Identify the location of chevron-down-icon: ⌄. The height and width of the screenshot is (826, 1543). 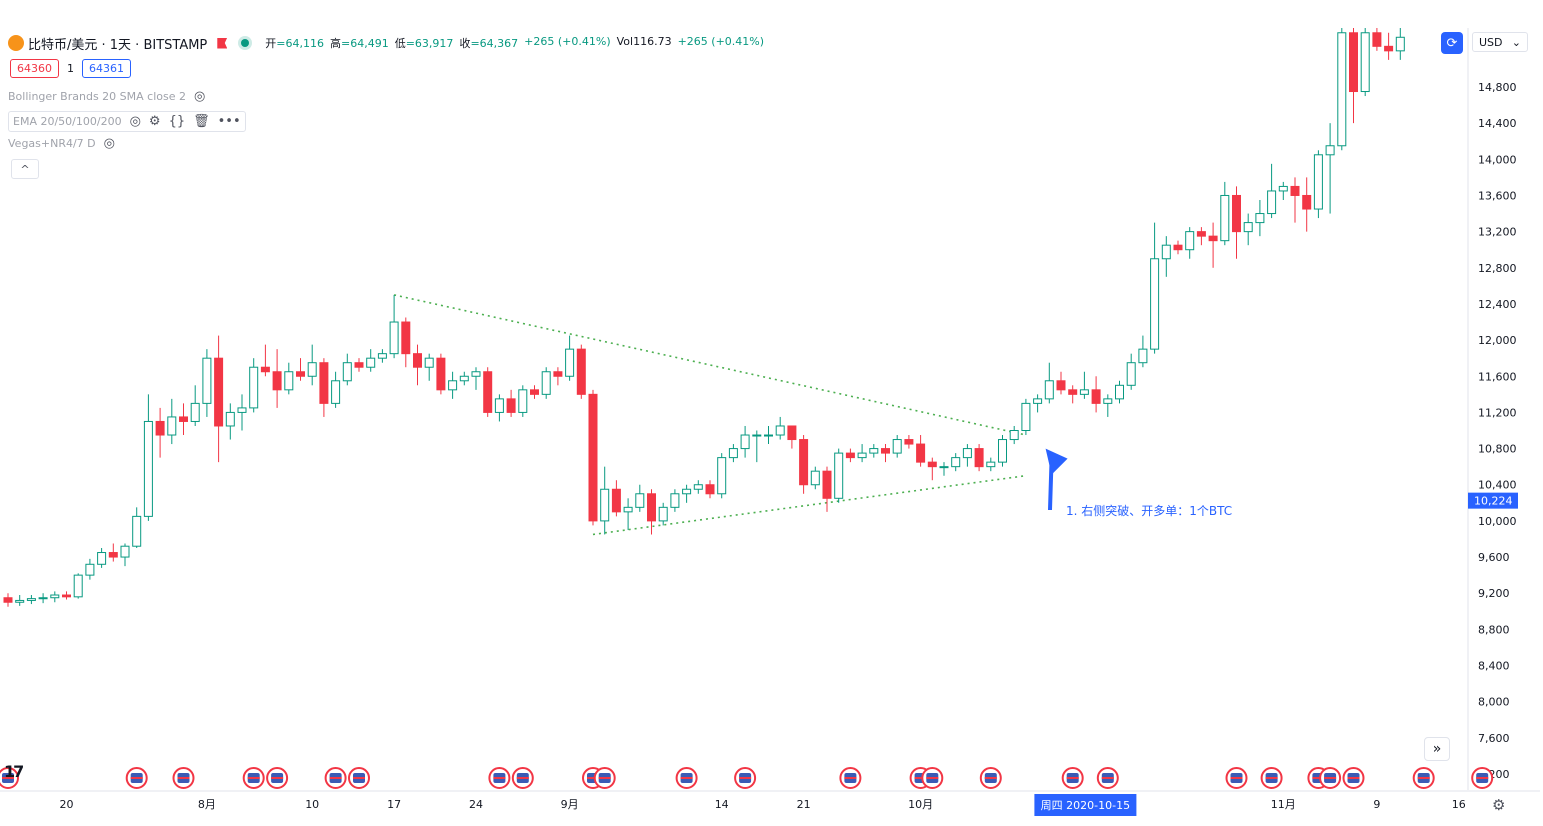
(1516, 42).